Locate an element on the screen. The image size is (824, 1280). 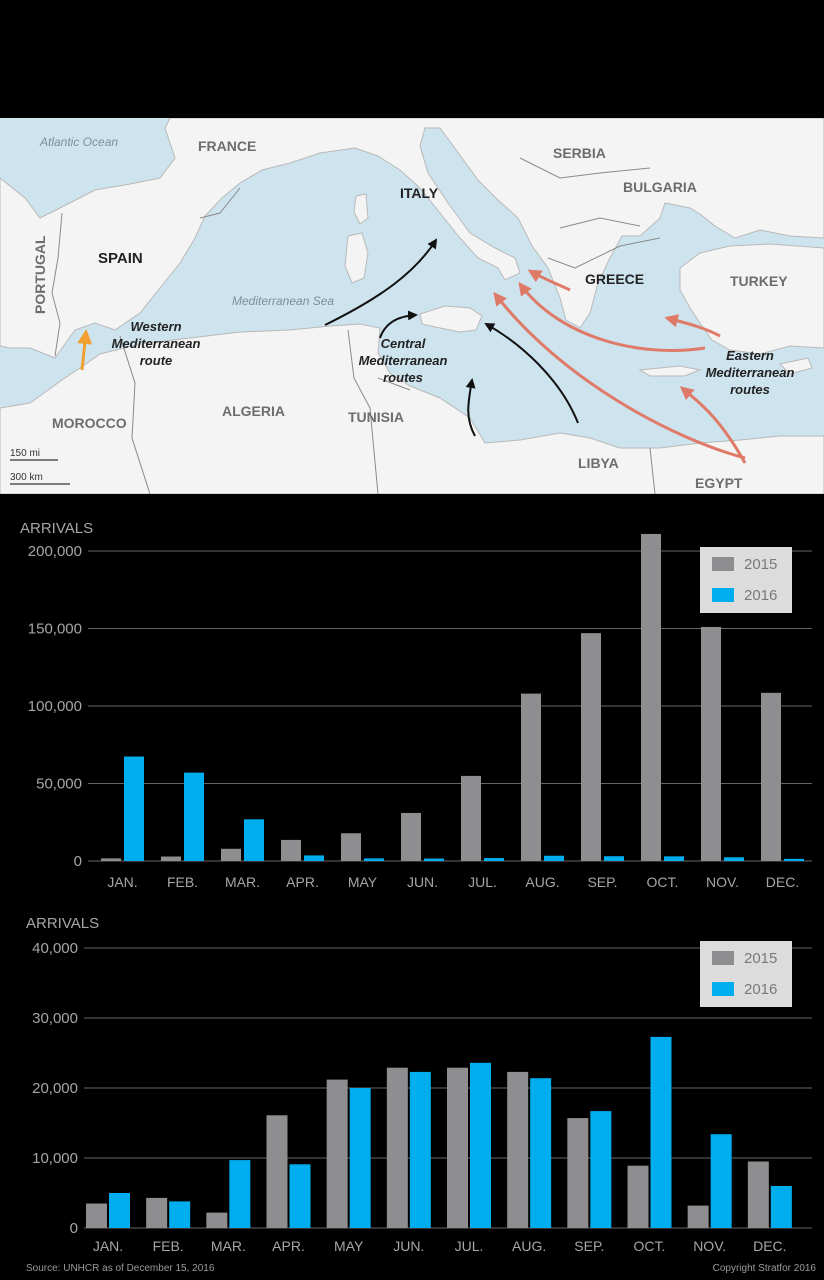
label-libya: LIBYA is located at coordinates (598, 463).